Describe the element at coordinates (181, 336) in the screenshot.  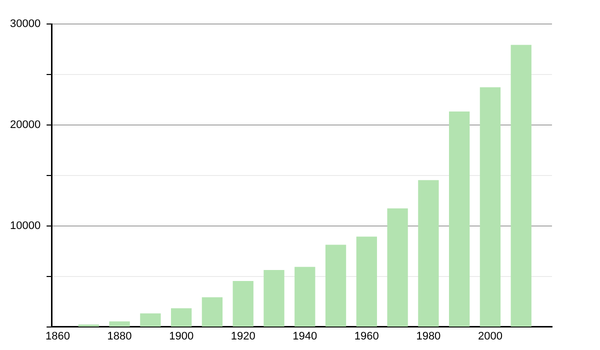
I see `x-tick-label: 1900` at that location.